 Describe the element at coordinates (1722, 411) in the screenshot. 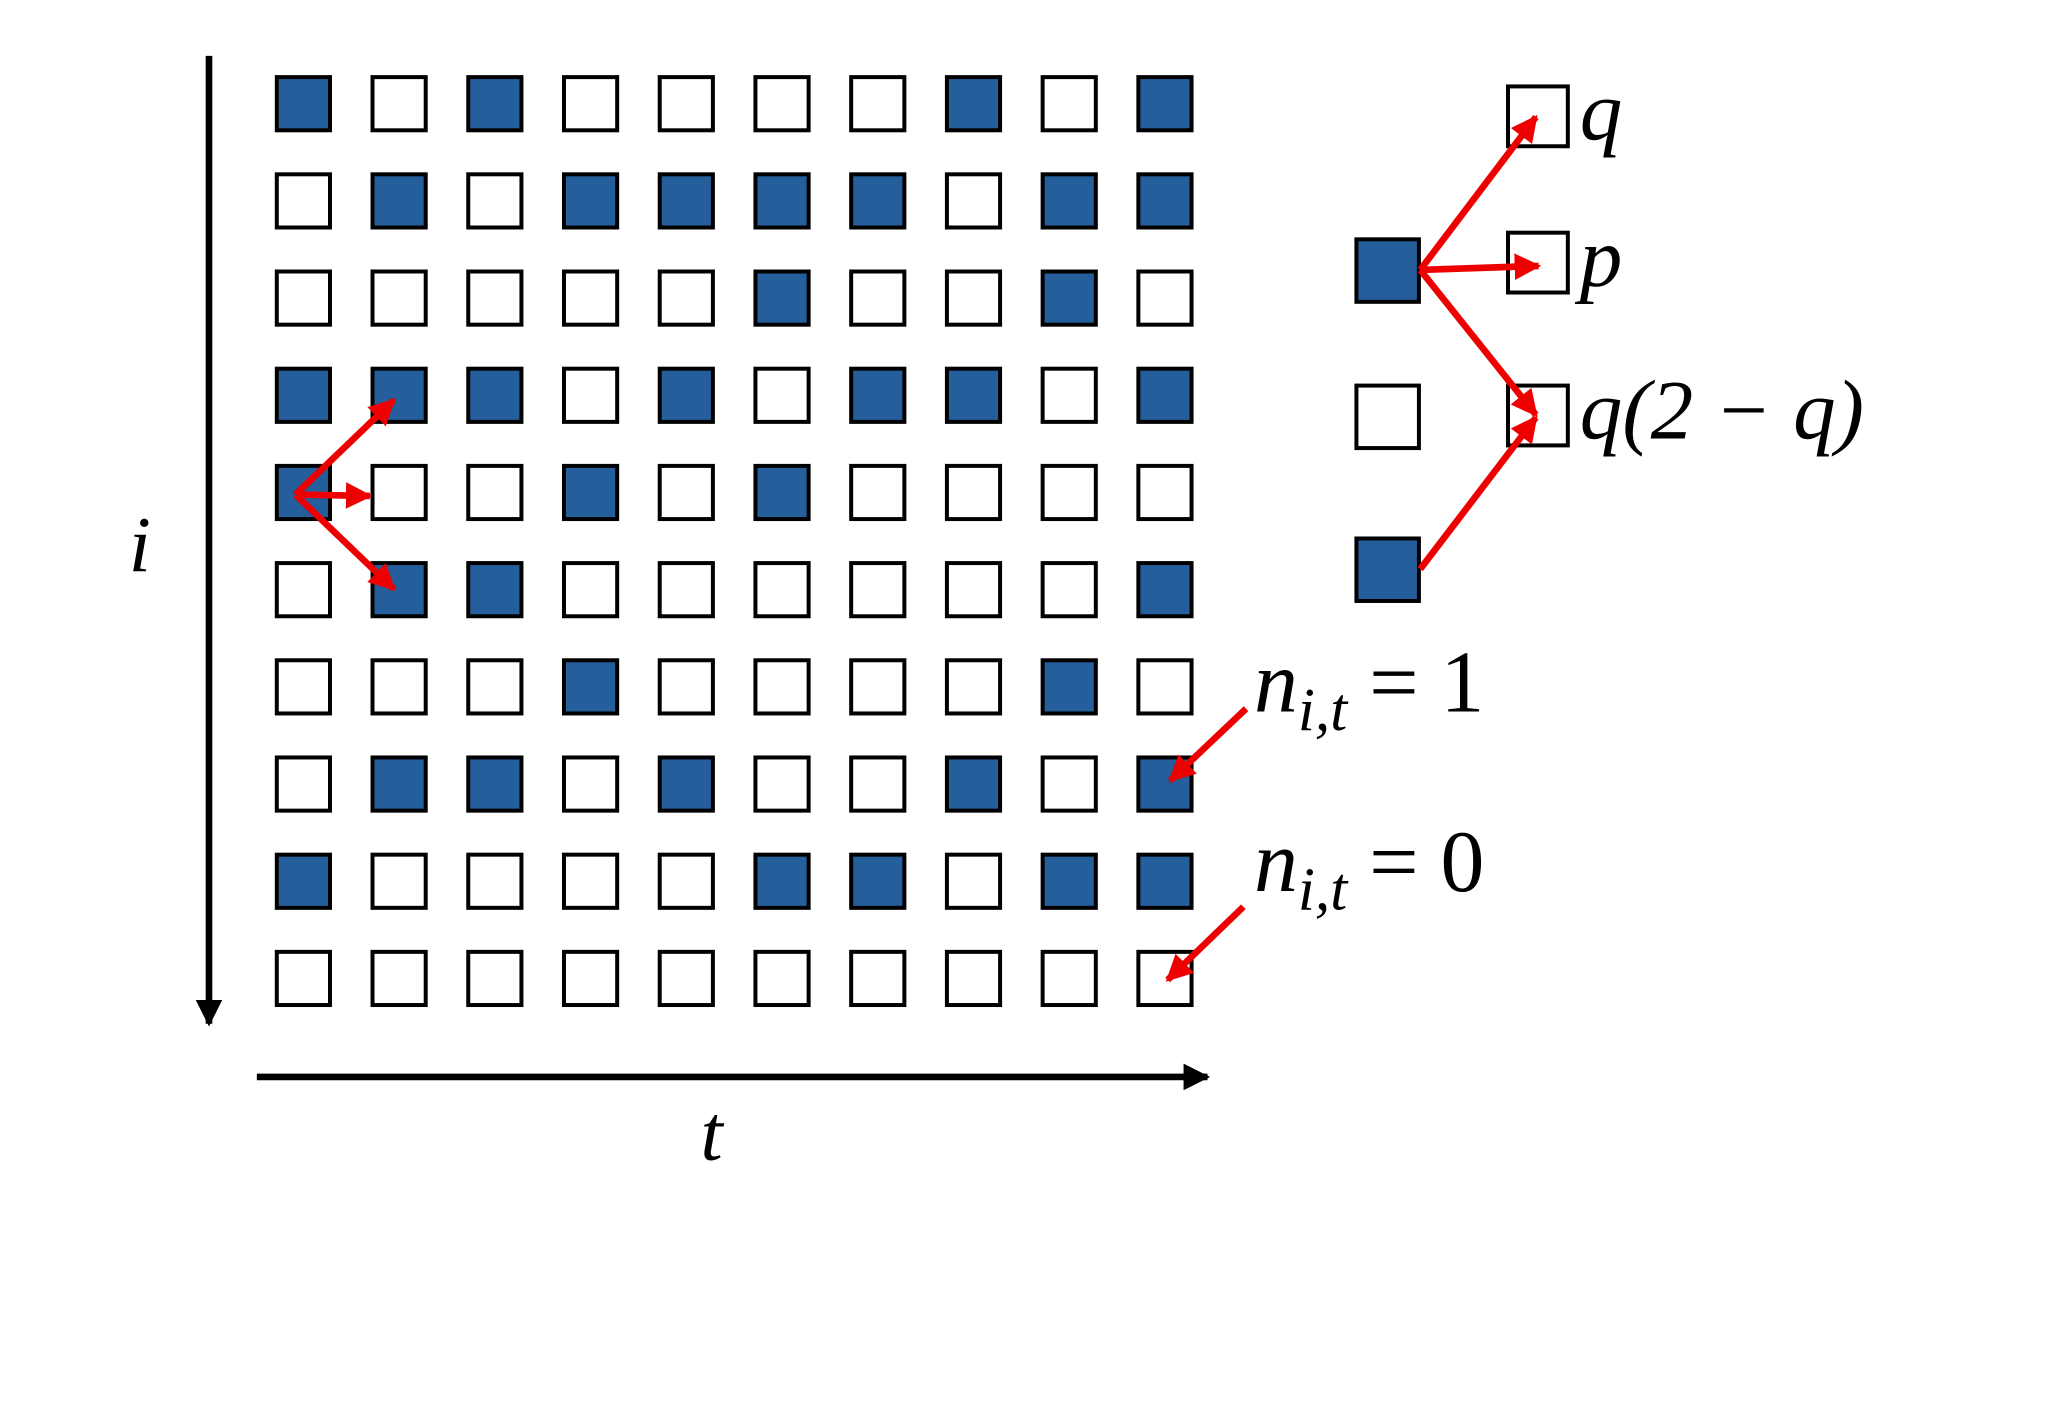

I see `q2q-label: q(2 − q)` at that location.